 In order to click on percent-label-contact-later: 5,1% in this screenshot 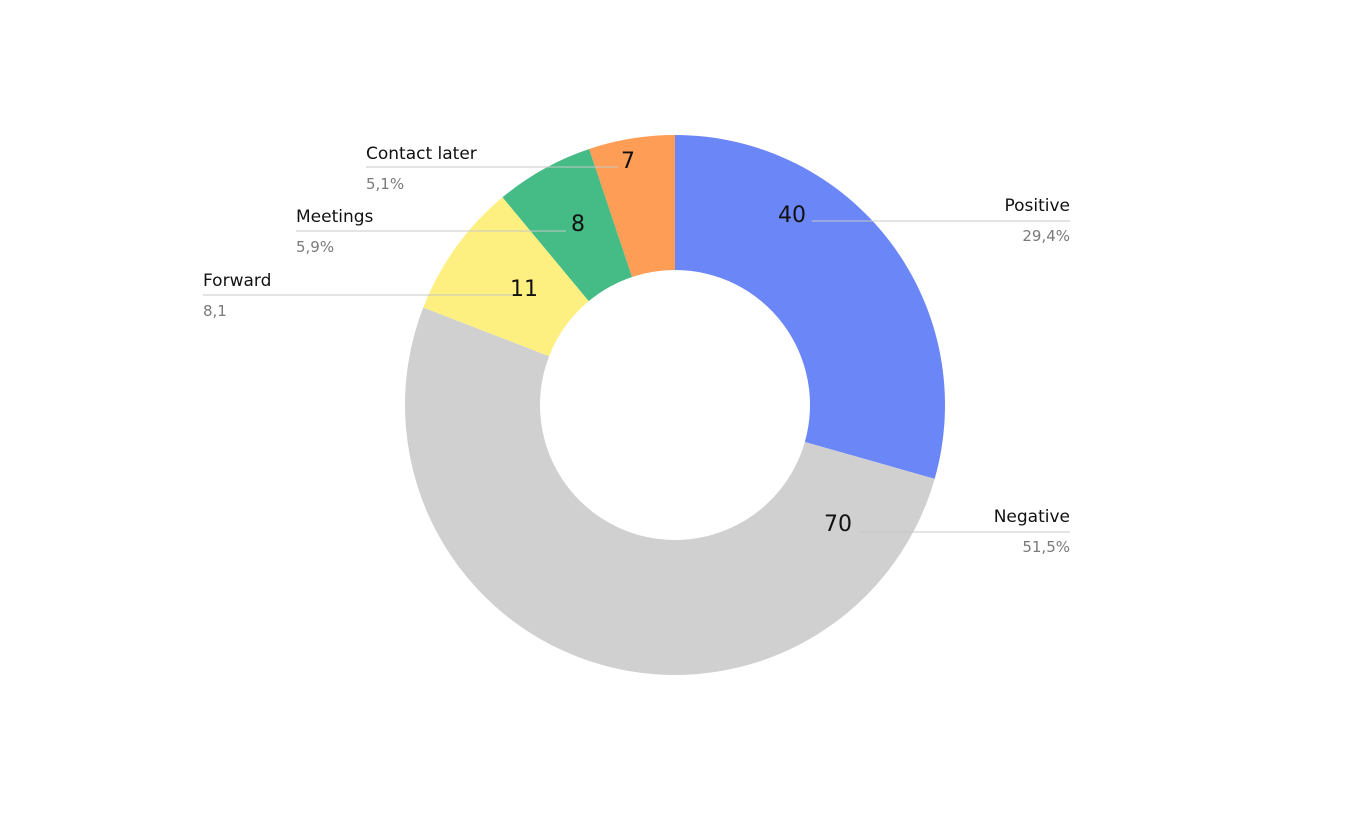, I will do `click(385, 184)`.